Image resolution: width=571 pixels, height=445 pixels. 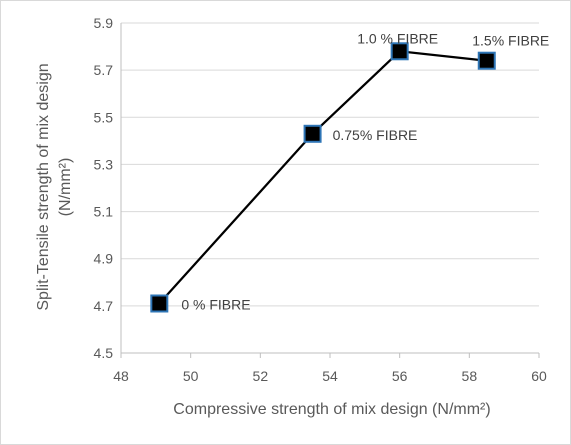 What do you see at coordinates (400, 376) in the screenshot?
I see `x-tick-label: 56` at bounding box center [400, 376].